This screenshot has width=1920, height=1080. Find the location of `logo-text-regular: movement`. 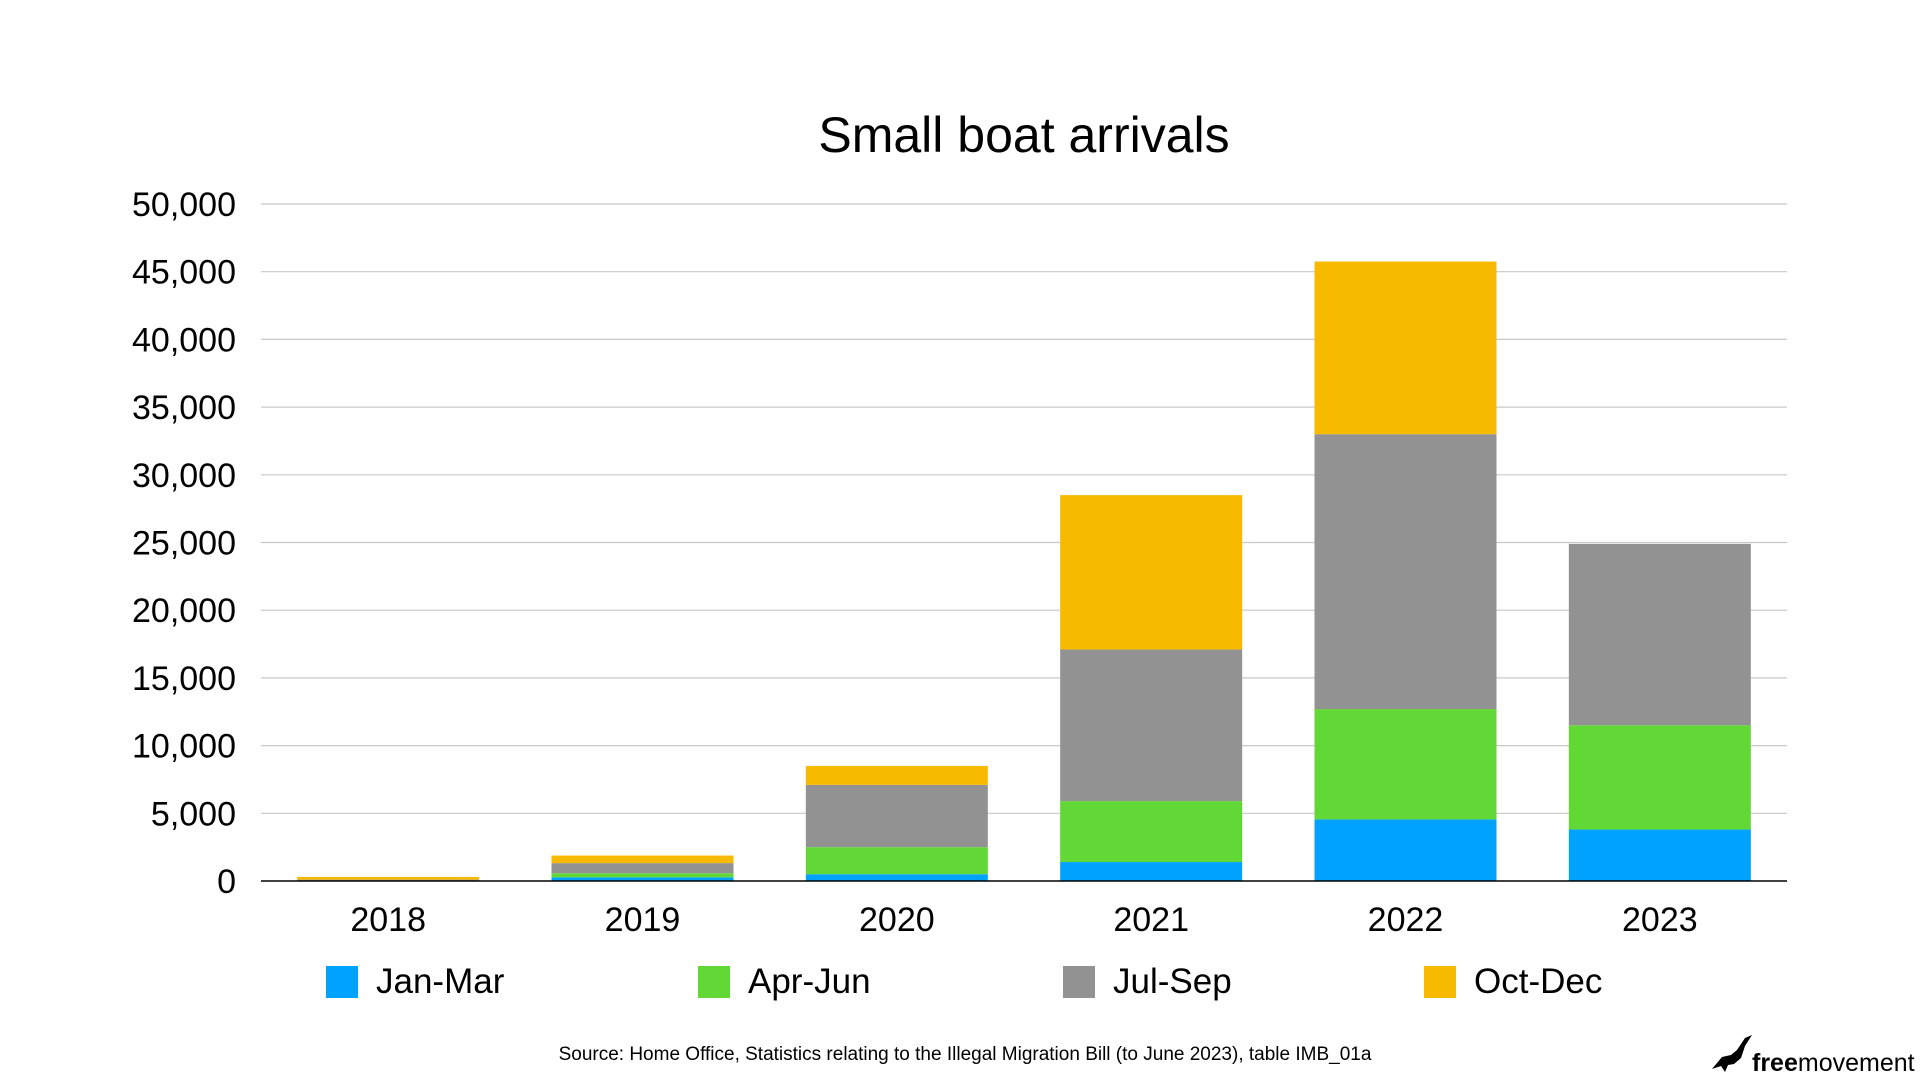

logo-text-regular: movement is located at coordinates (1856, 1063).